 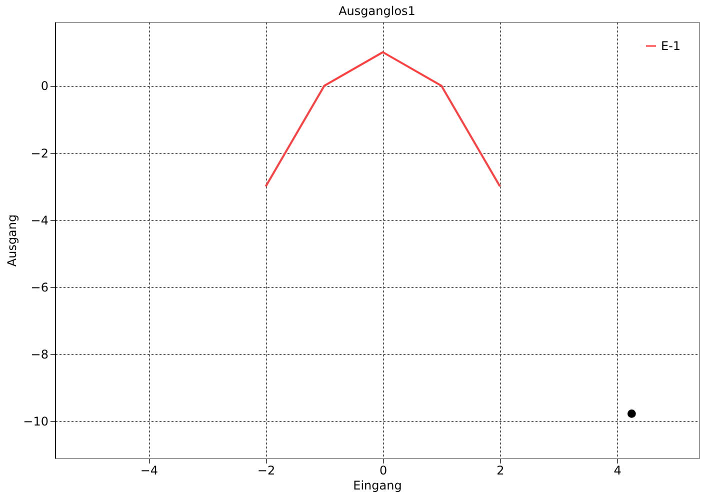 What do you see at coordinates (618, 471) in the screenshot?
I see `x-tick-label: 4` at bounding box center [618, 471].